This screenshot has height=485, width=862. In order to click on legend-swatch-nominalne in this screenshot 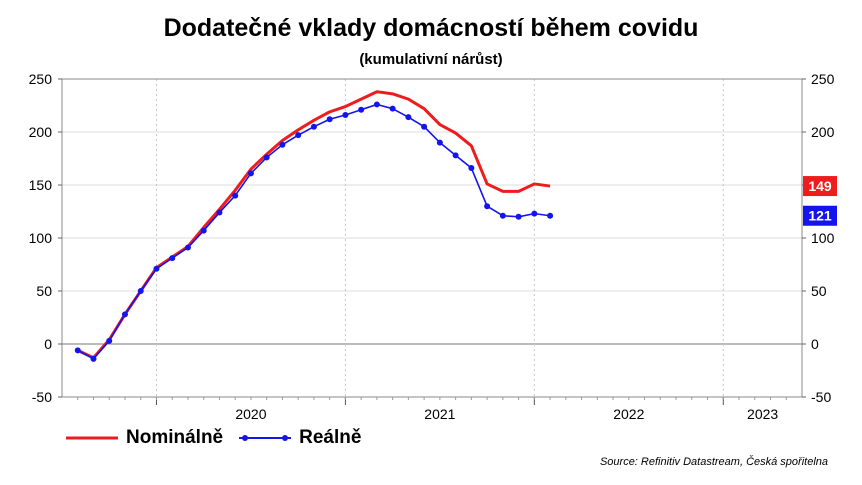, I will do `click(92, 438)`.